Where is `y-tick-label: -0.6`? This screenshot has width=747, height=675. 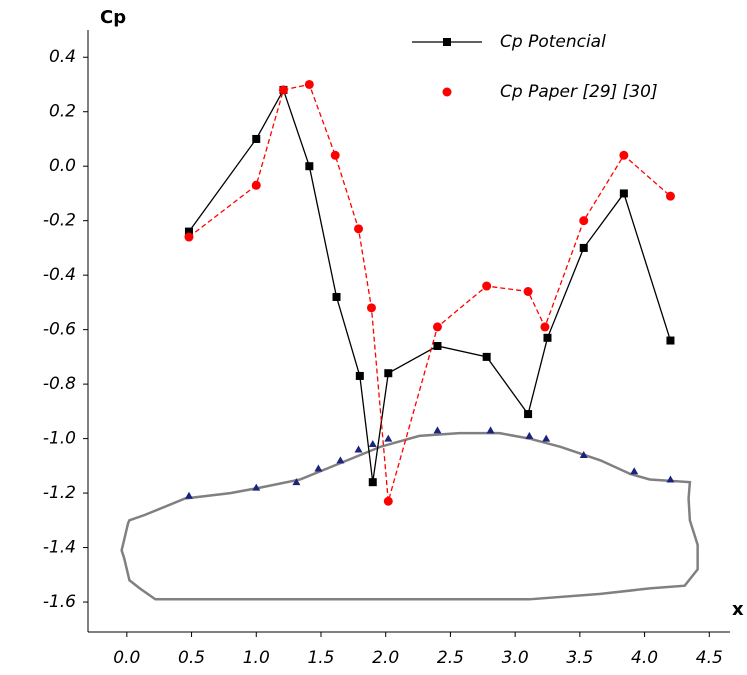 y-tick-label: -0.6 is located at coordinates (59, 330).